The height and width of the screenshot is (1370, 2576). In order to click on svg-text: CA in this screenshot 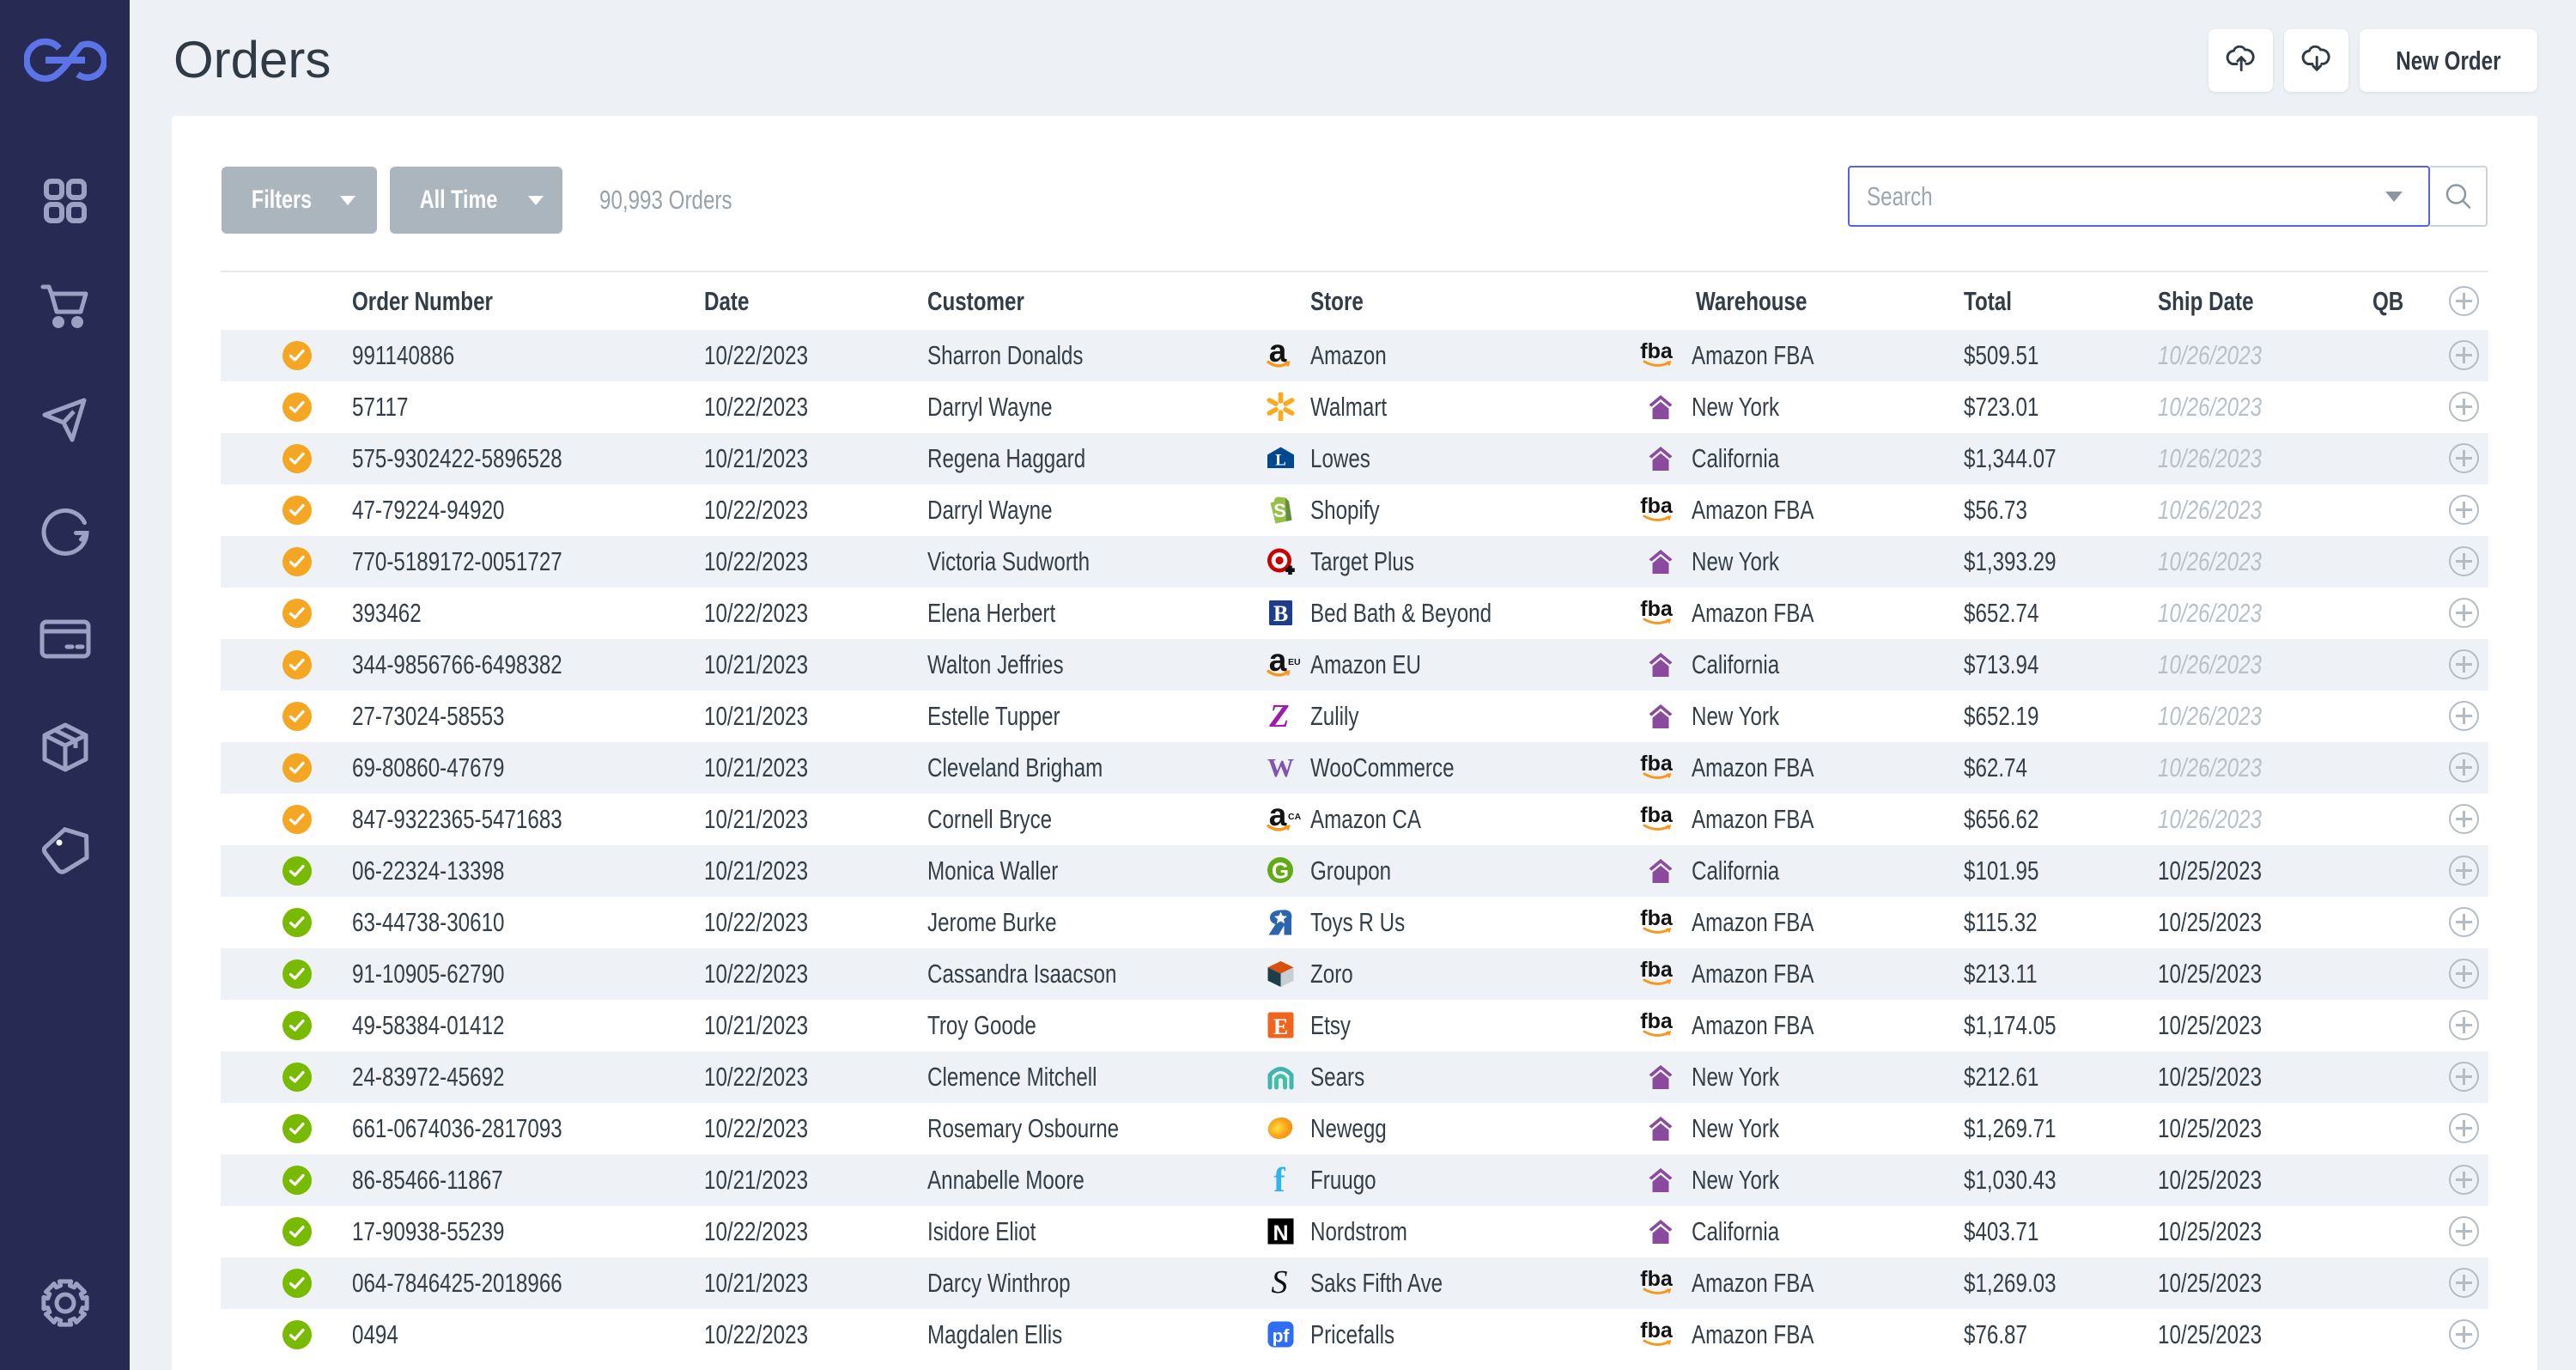, I will do `click(1295, 817)`.